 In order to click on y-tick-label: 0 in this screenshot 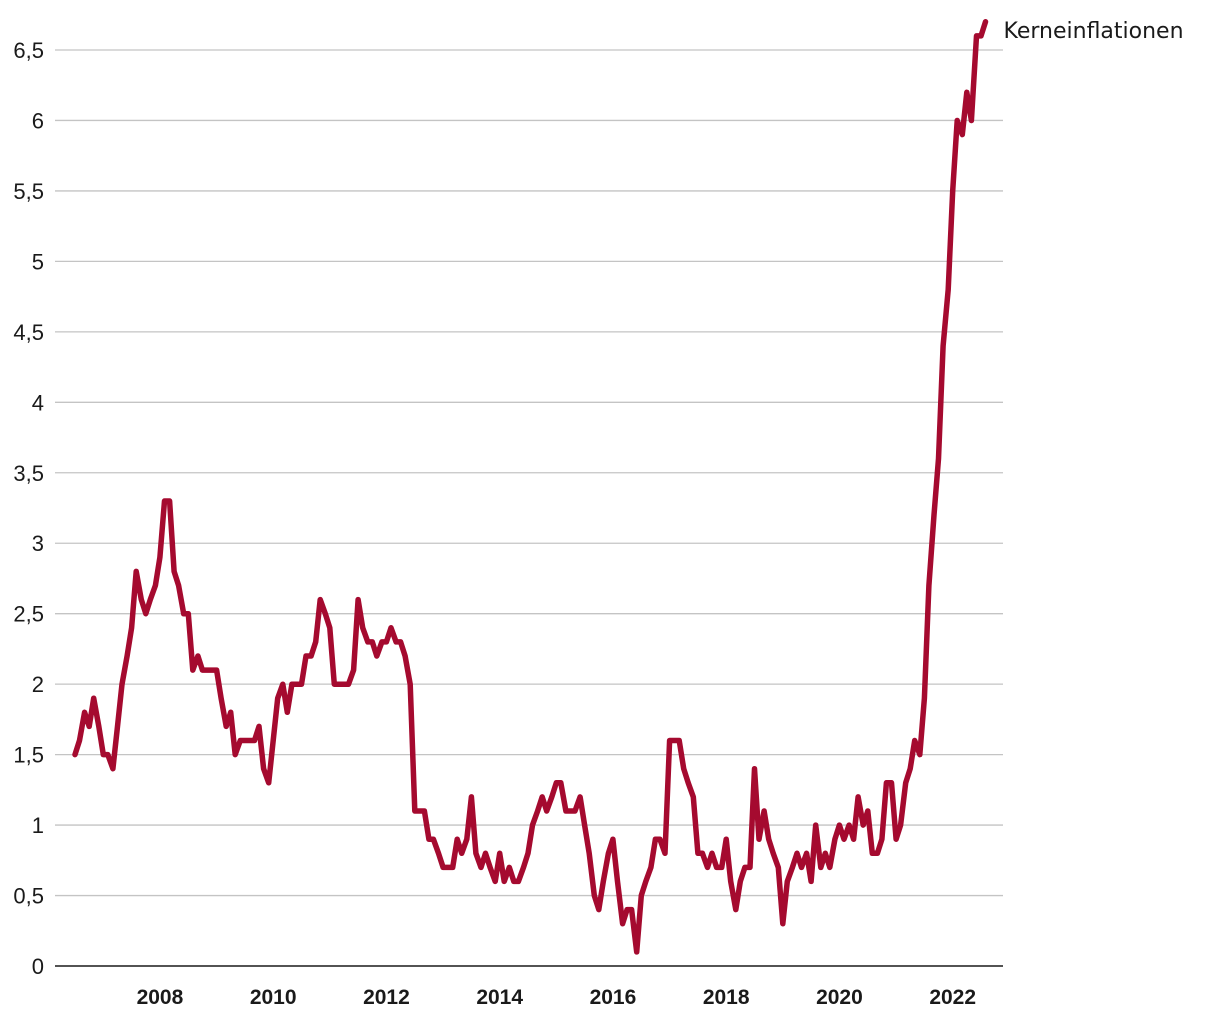, I will do `click(38, 966)`.